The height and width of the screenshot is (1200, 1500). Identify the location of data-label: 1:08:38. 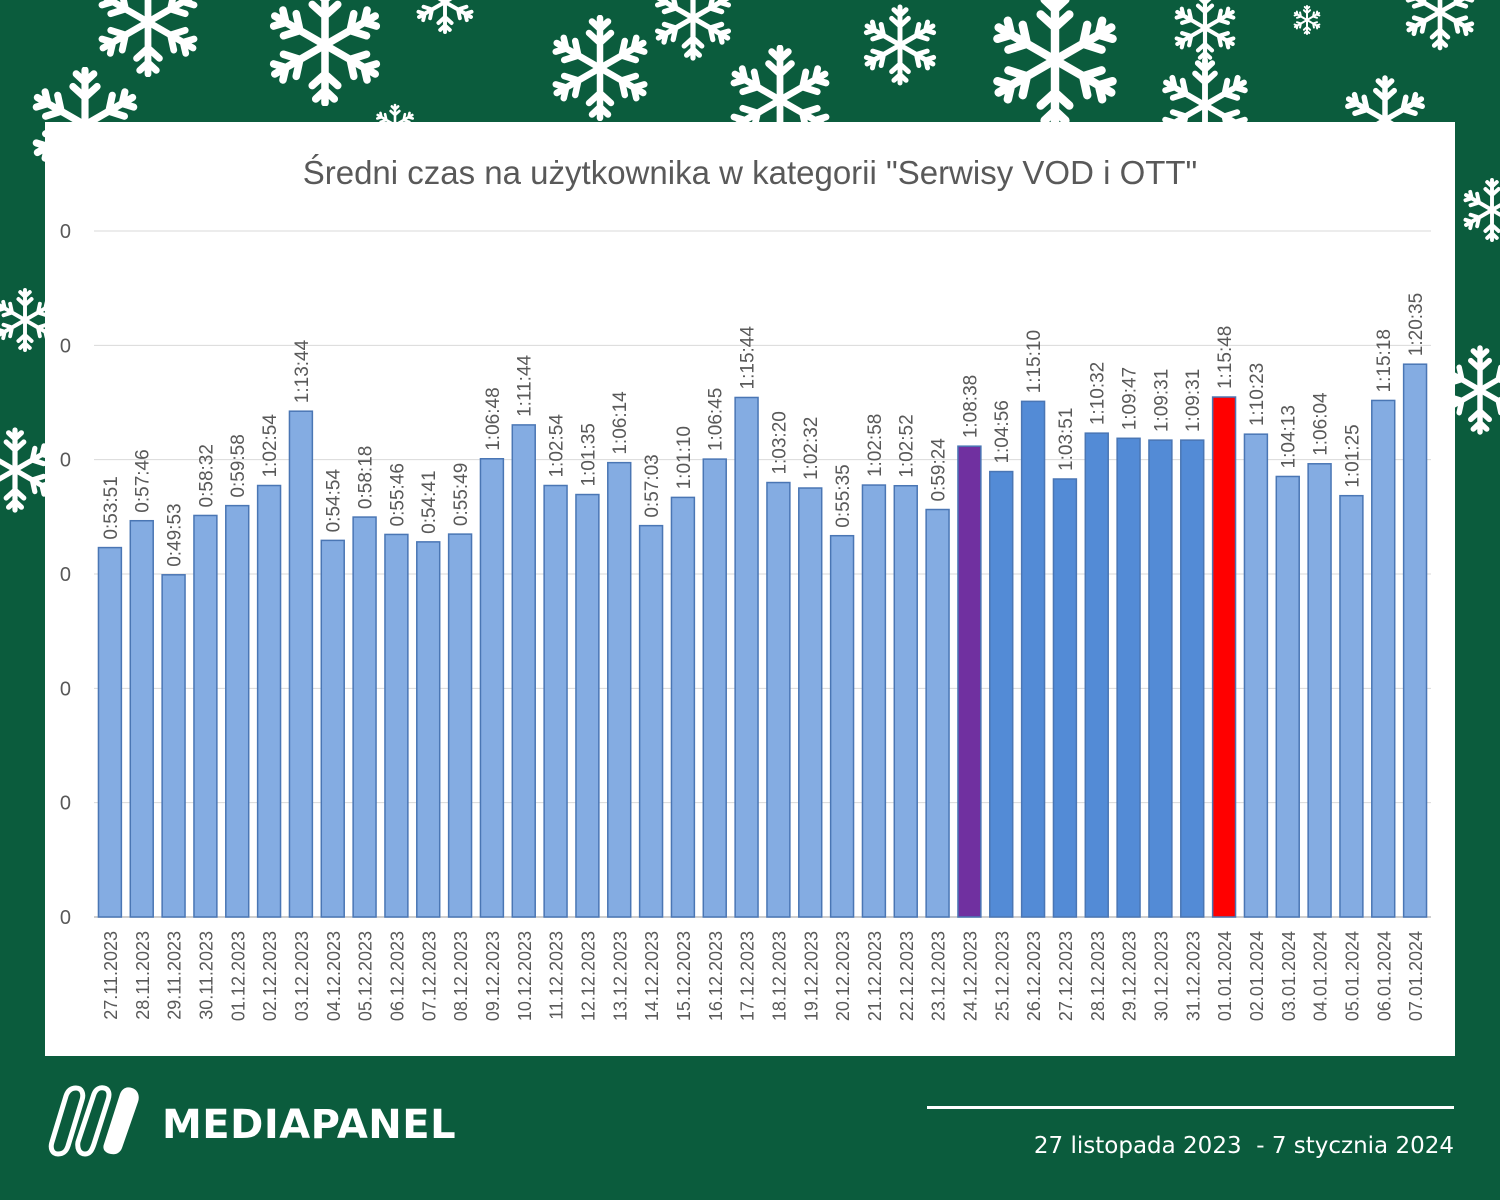
(970, 406).